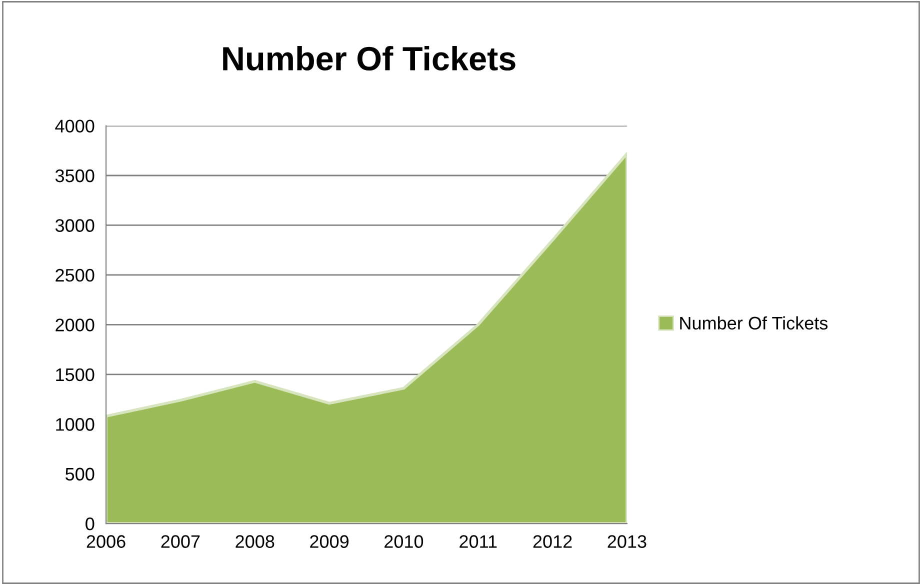 This screenshot has width=922, height=585. Describe the element at coordinates (106, 541) in the screenshot. I see `x-tick-label: 2006` at that location.